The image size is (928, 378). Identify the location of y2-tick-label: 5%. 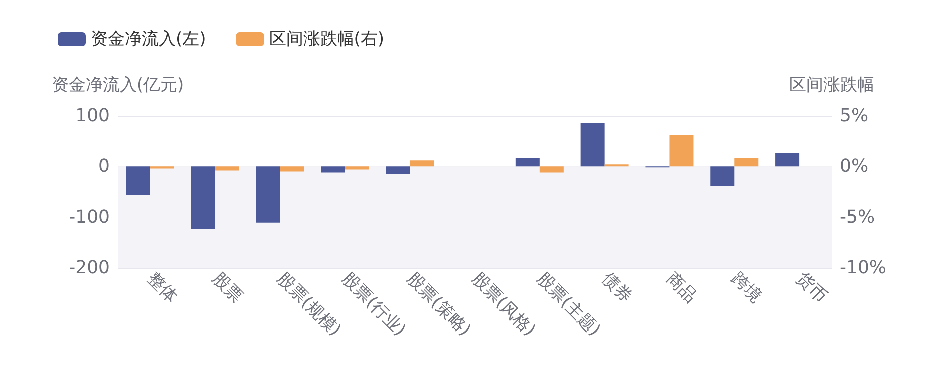
(854, 116).